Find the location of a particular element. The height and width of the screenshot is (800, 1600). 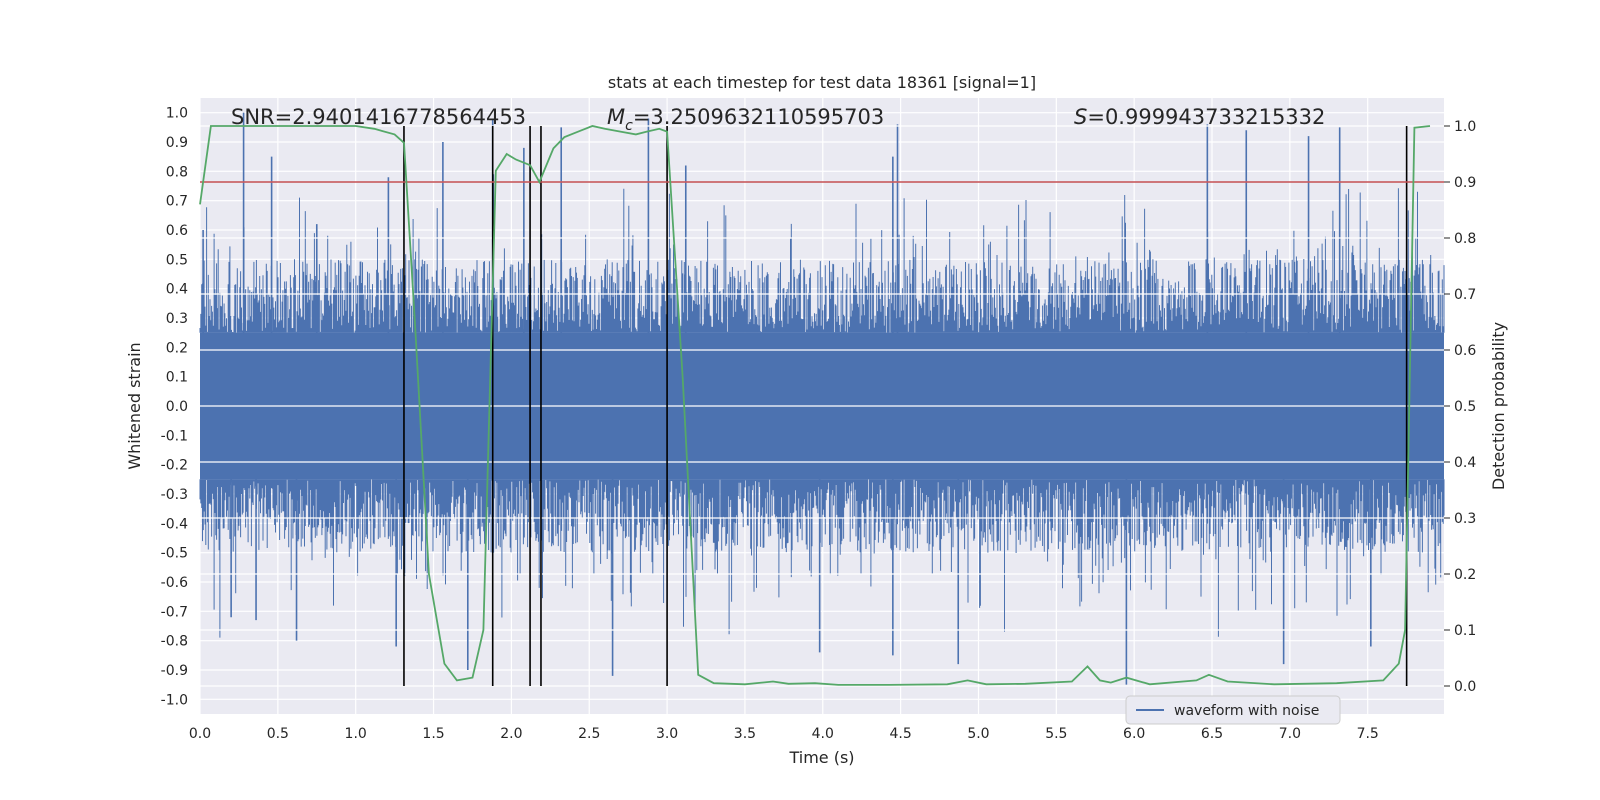

y-tick-label-left: 0.6 is located at coordinates (177, 231).